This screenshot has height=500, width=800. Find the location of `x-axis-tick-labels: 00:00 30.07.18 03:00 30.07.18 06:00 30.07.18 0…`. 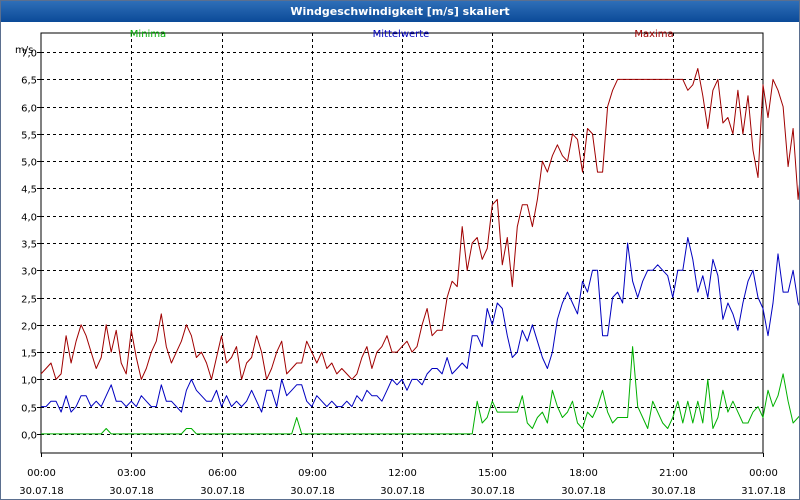

x-axis-tick-labels: 00:00 30.07.18 03:00 30.07.18 06:00 30.07.18 0… is located at coordinates (402, 482).